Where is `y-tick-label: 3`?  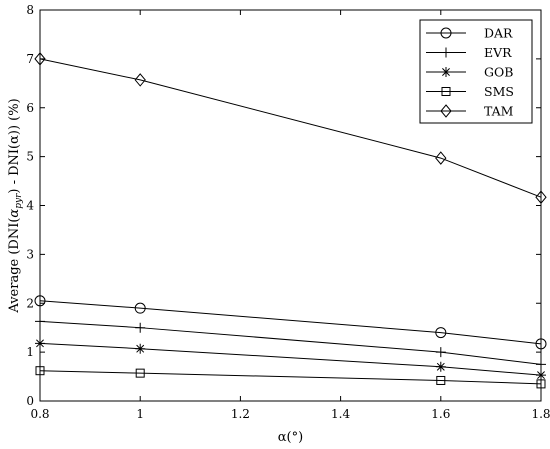
y-tick-label: 3 is located at coordinates (30, 254).